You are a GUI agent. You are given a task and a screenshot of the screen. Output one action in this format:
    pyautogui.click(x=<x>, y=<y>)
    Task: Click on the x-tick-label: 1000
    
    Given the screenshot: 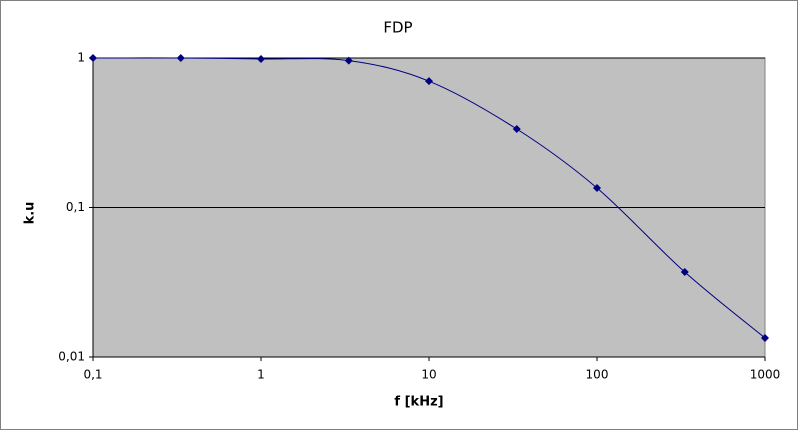 What is the action you would take?
    pyautogui.click(x=765, y=375)
    